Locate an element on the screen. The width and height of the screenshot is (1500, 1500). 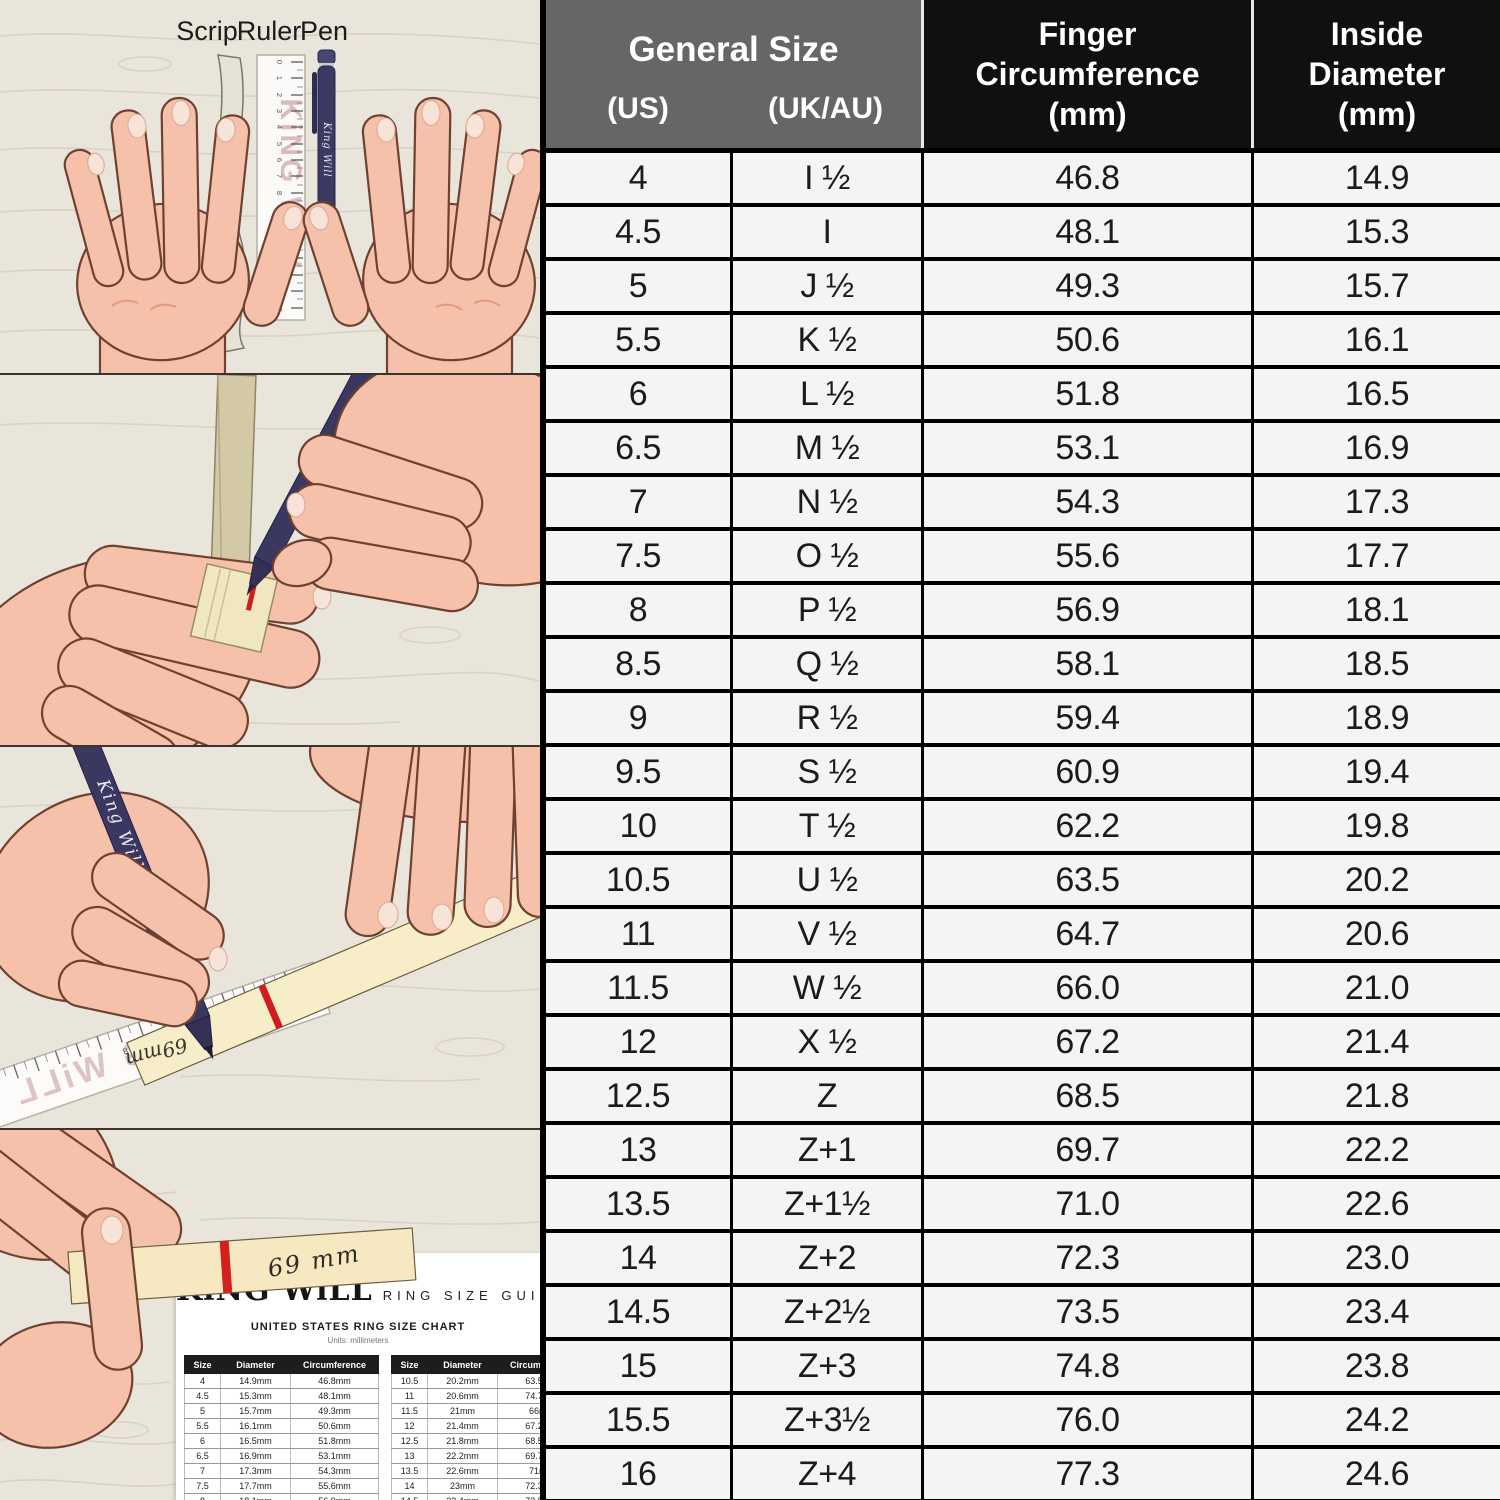
mini-diameter-cell: 17.7mm is located at coordinates (255, 1486).